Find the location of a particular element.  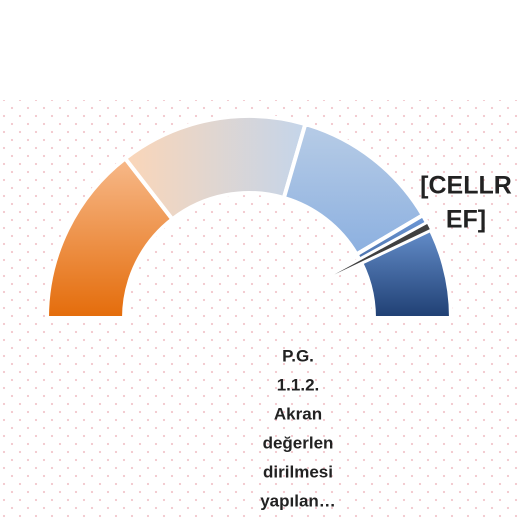

needle-label: EF] is located at coordinates (466, 220).